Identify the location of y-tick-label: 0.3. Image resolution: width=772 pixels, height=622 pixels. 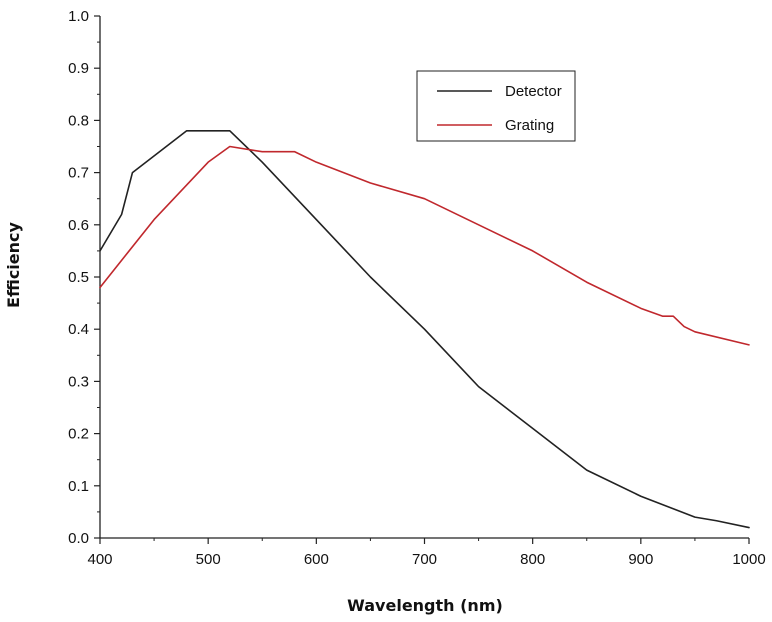
(78, 381).